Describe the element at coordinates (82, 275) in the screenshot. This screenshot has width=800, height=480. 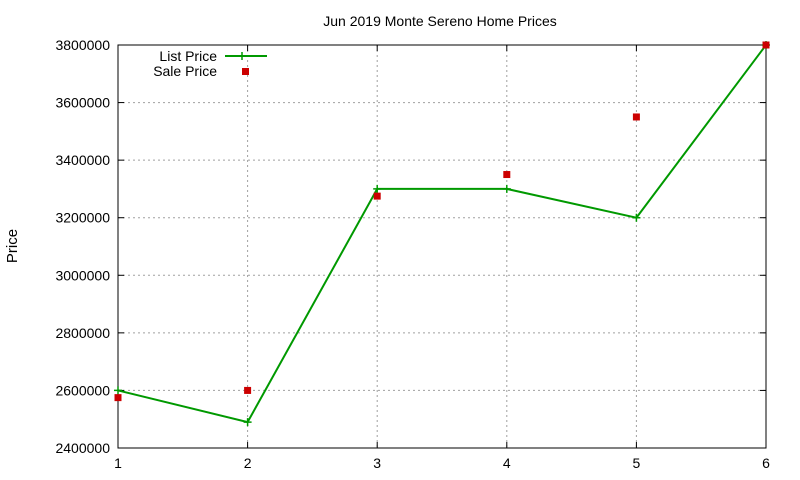
I see `y-tick-label: 3000000` at that location.